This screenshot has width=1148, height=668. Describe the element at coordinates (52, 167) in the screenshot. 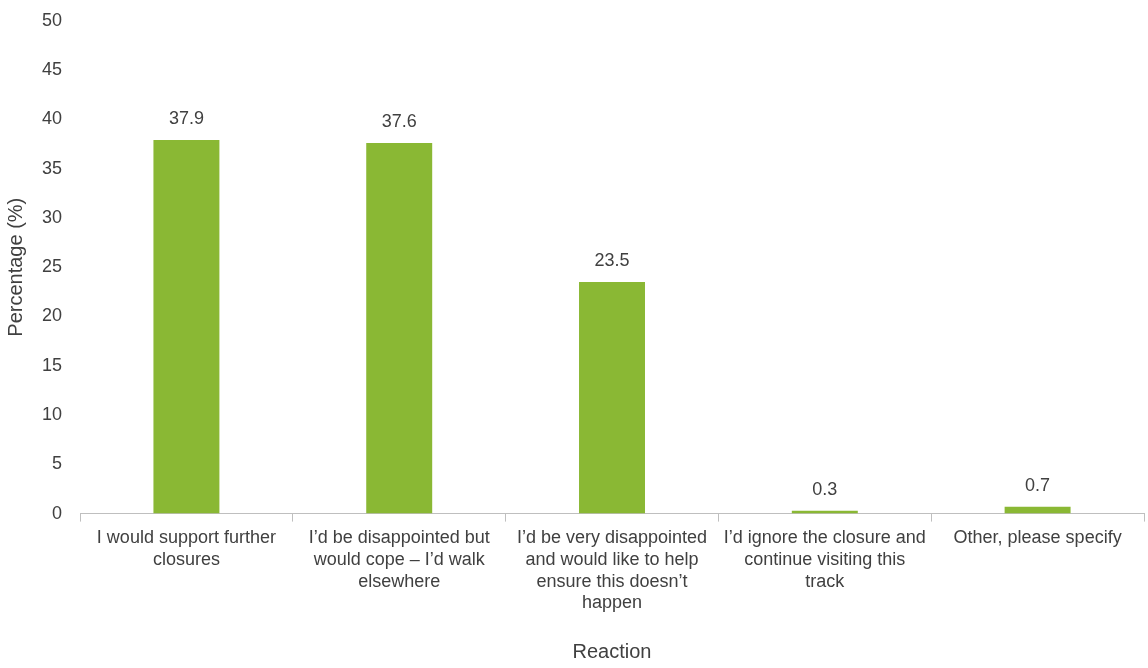

I see `y-tick-label: 35` at that location.